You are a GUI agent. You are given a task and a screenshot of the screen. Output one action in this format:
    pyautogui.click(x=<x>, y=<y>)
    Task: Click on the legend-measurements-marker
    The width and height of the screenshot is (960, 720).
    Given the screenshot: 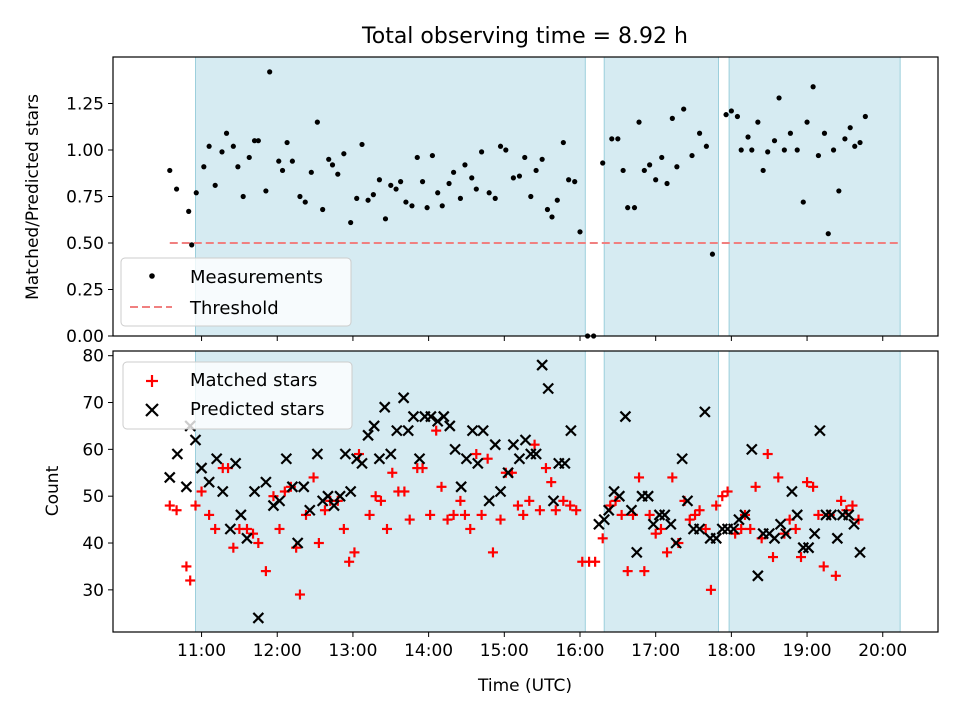 What is the action you would take?
    pyautogui.click(x=152, y=276)
    